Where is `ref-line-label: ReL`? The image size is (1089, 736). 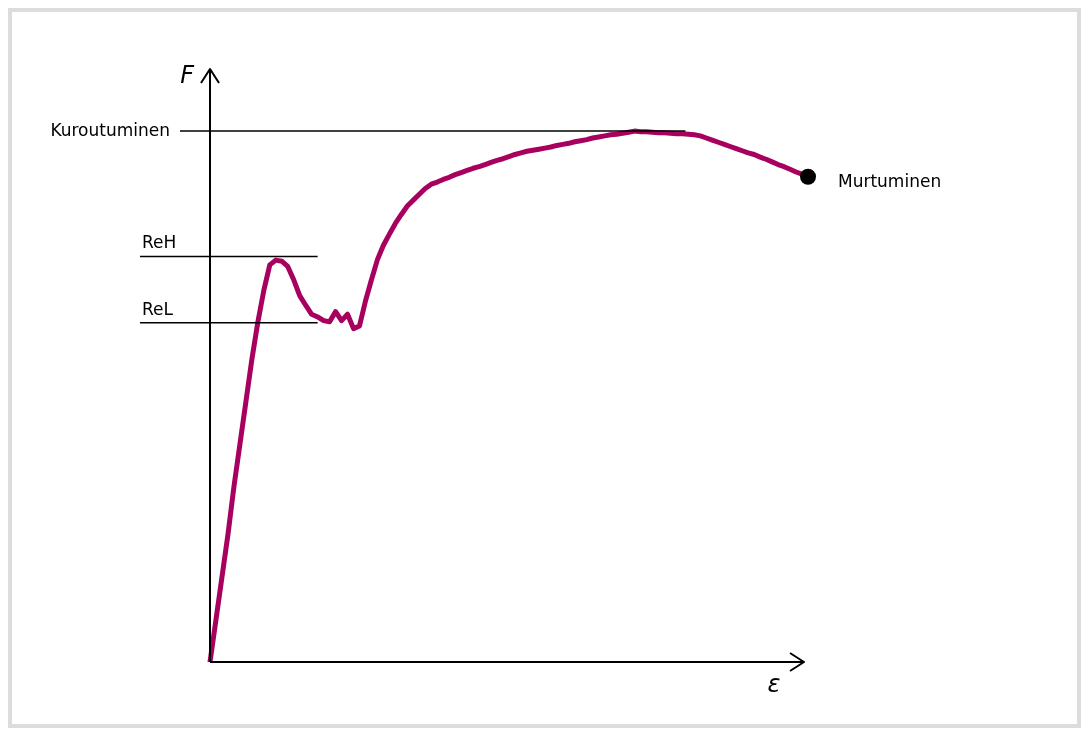
ref-line-label: ReL is located at coordinates (158, 308).